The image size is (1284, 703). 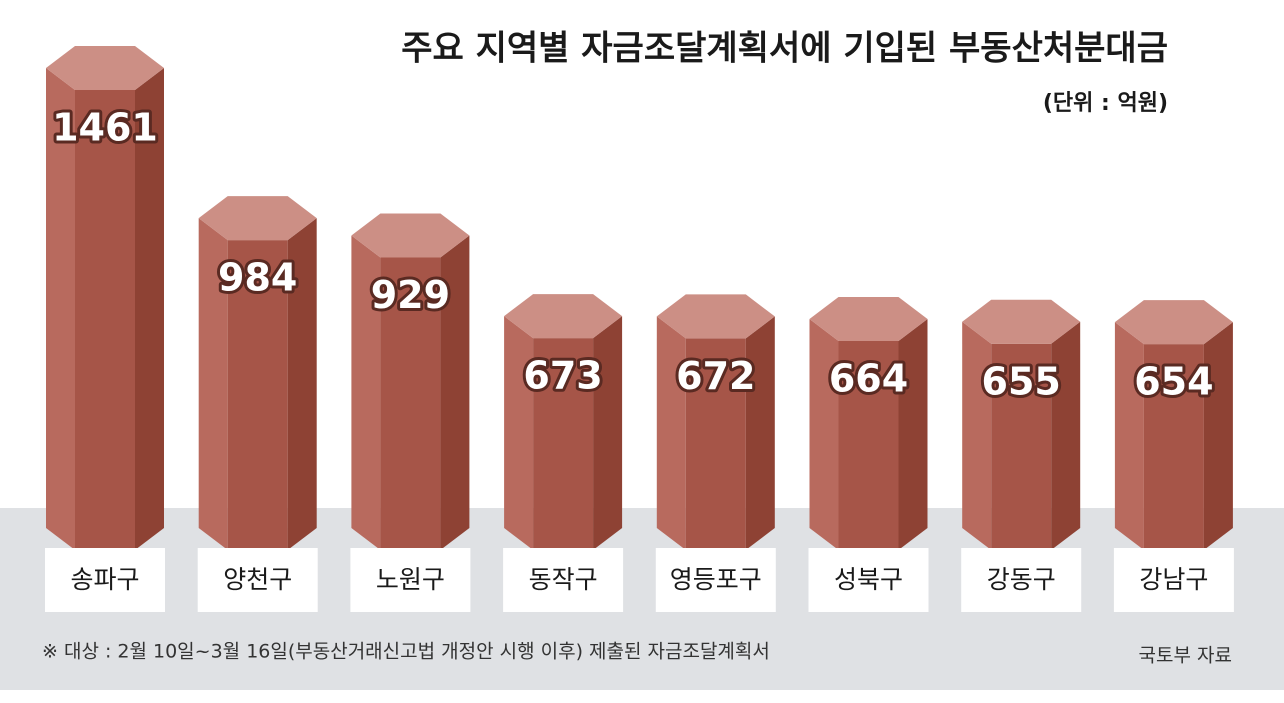 I want to click on value-label: 984, so click(x=257, y=278).